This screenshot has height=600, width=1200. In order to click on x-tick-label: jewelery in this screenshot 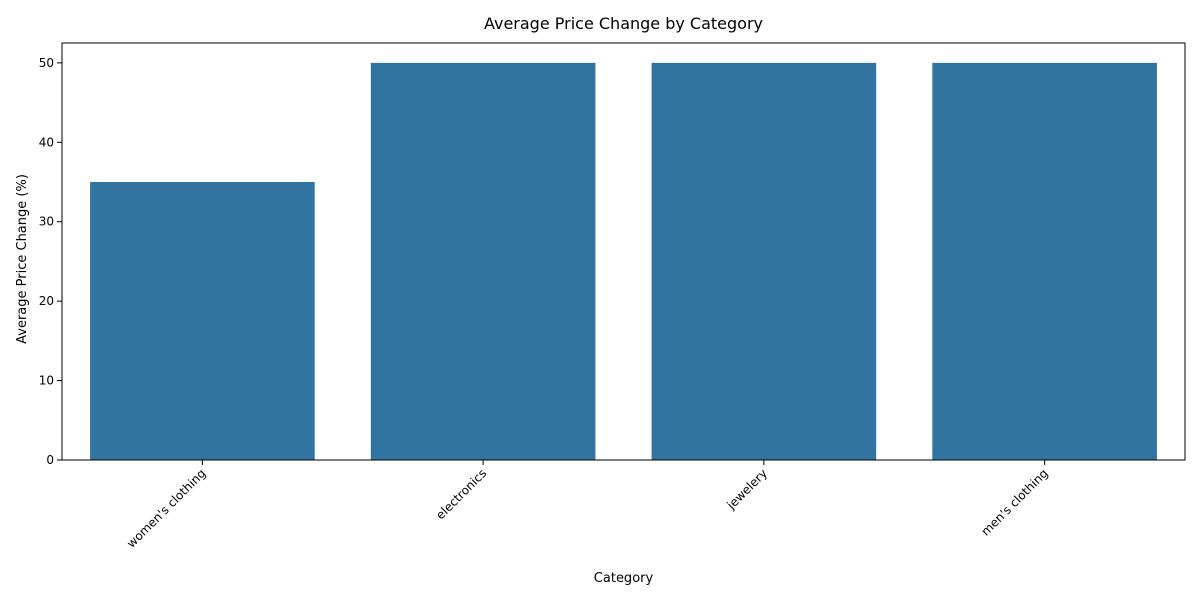, I will do `click(747, 489)`.